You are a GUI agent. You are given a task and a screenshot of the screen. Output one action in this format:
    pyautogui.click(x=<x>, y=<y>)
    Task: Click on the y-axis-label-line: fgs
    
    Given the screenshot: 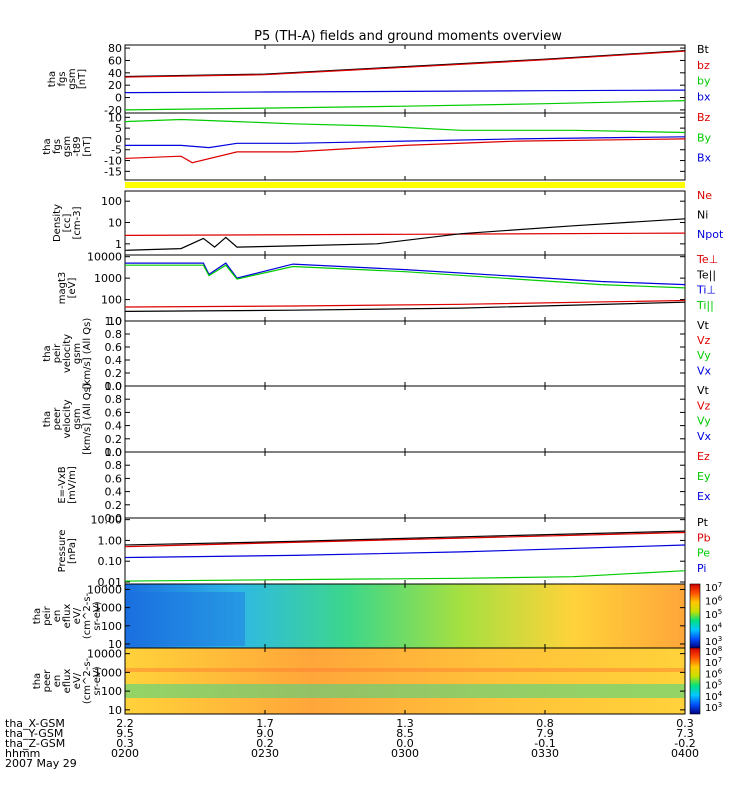 What is the action you would take?
    pyautogui.click(x=62, y=78)
    